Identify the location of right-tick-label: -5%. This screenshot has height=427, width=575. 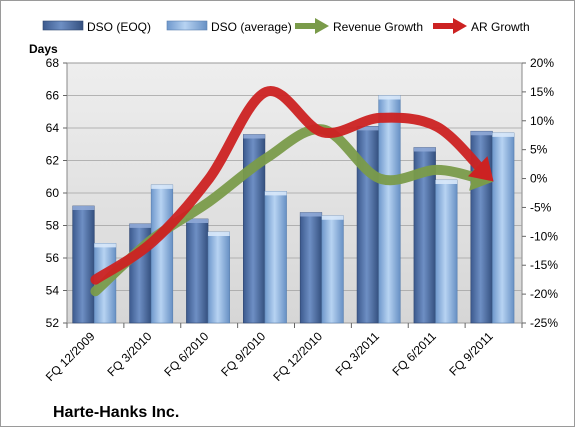
(541, 207).